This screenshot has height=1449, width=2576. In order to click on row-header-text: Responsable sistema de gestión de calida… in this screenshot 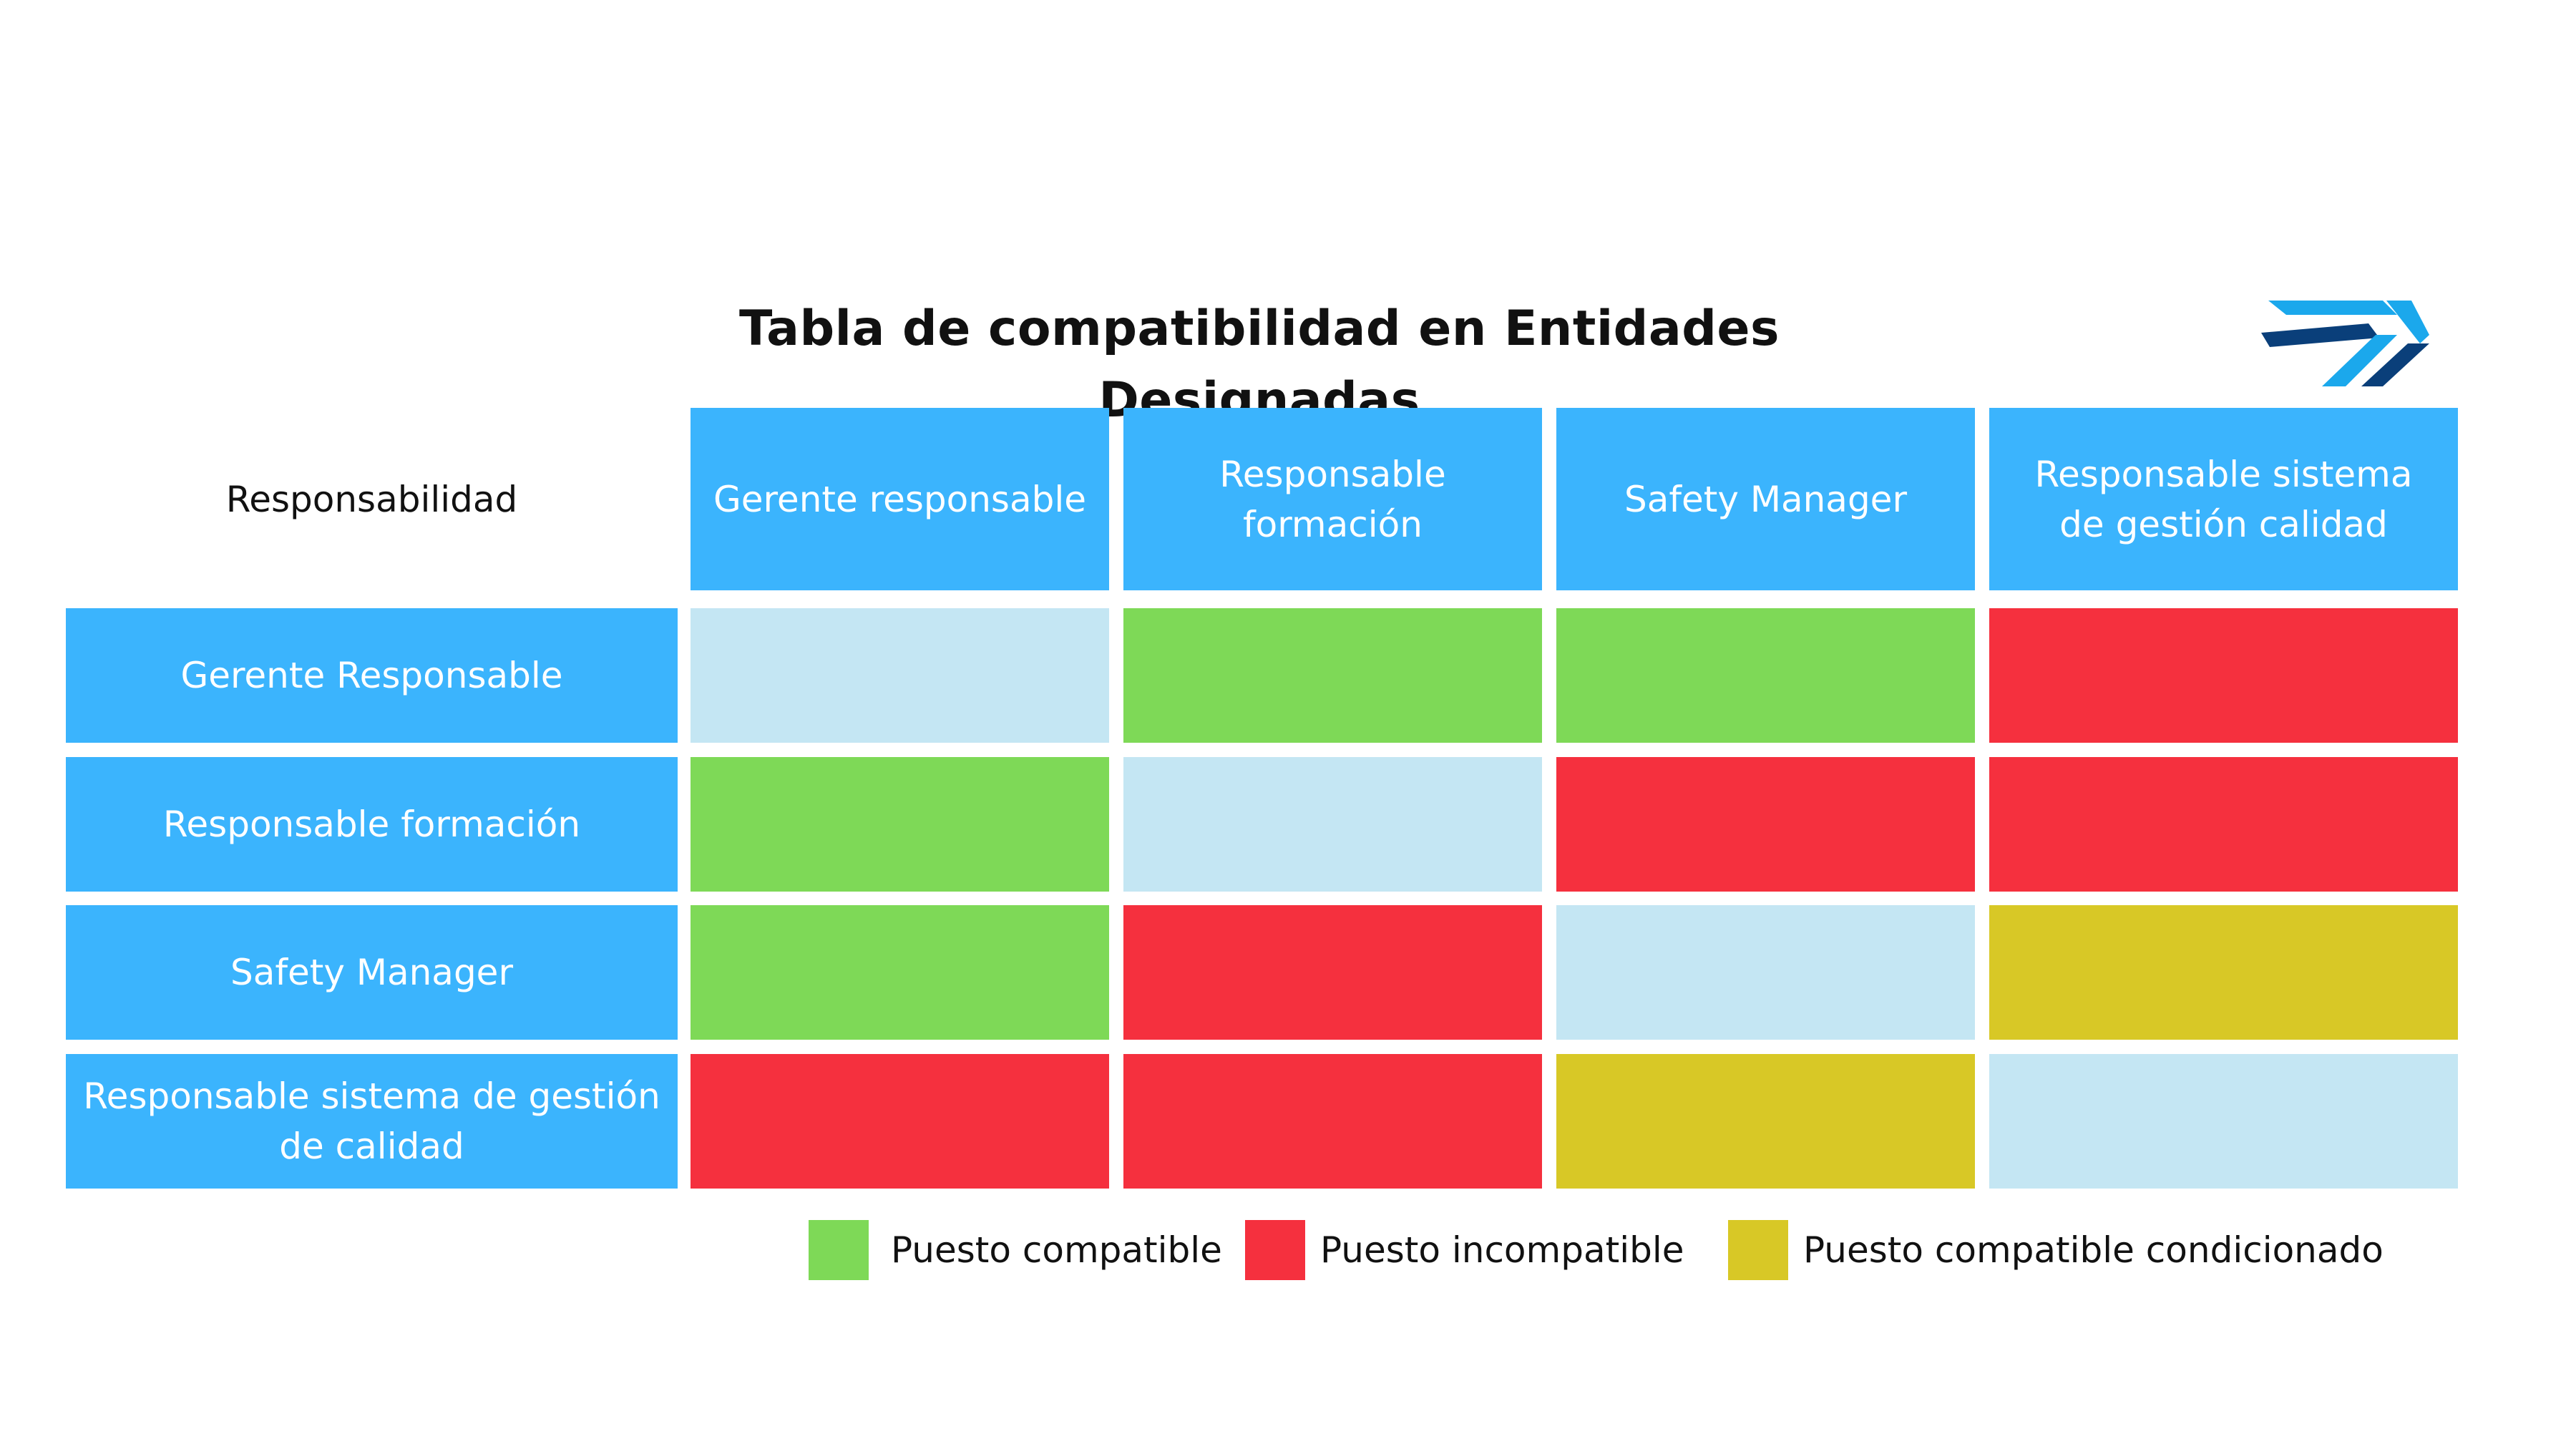, I will do `click(372, 1121)`.